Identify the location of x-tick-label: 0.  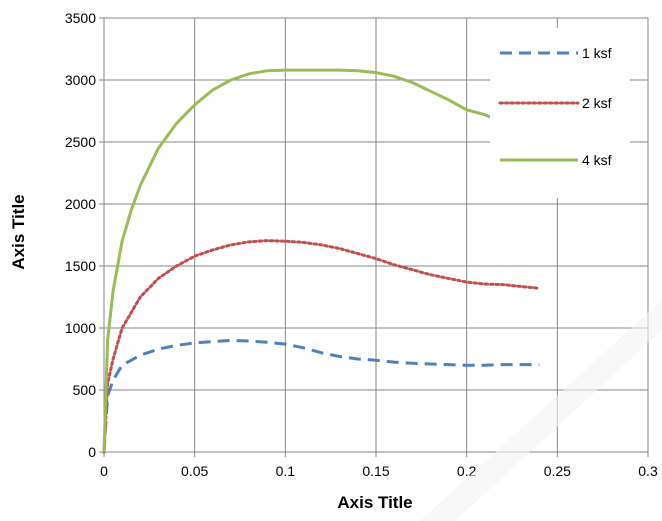
(104, 471).